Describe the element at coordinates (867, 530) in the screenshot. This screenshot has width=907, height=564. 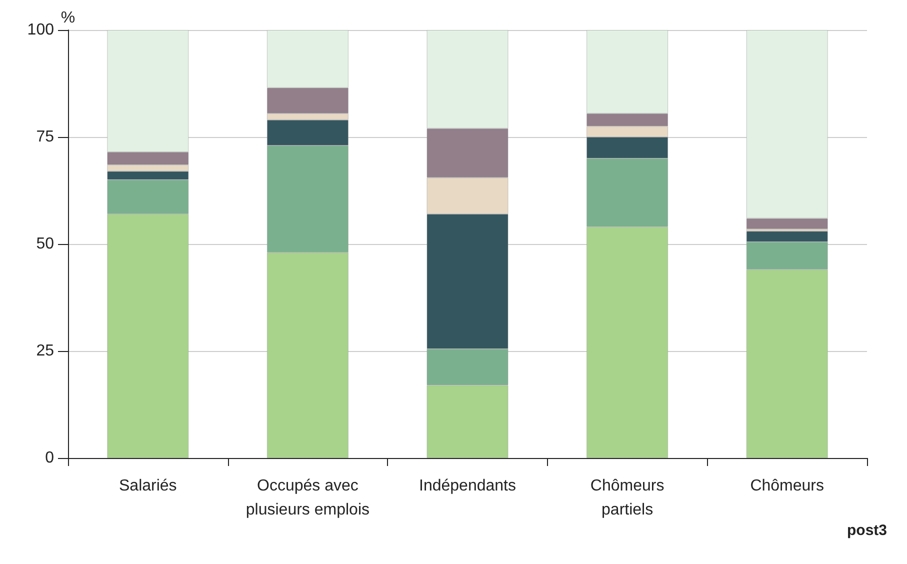
I see `text: post3` at that location.